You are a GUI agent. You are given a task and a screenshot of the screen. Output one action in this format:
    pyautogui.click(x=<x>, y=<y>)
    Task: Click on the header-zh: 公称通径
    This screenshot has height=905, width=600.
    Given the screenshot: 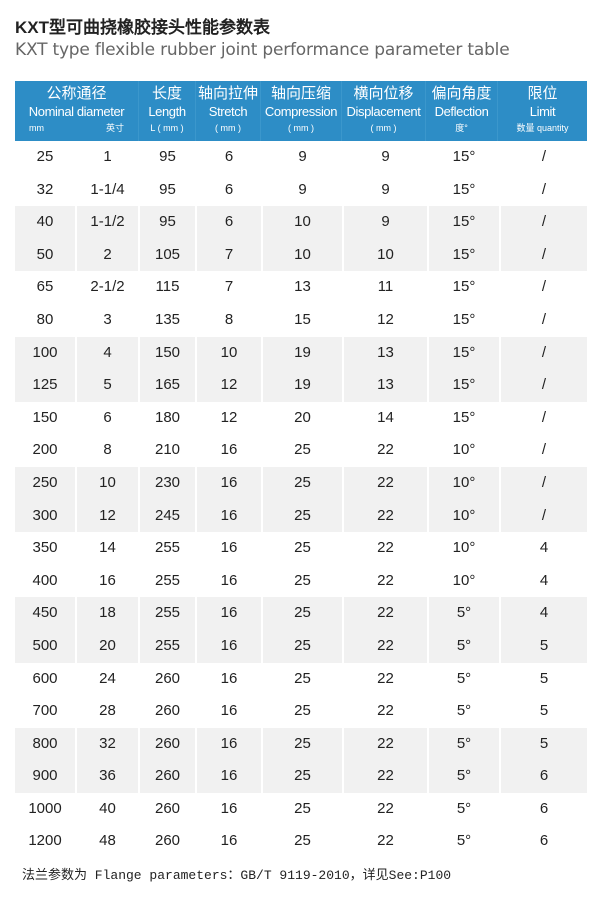 What is the action you would take?
    pyautogui.click(x=76, y=93)
    